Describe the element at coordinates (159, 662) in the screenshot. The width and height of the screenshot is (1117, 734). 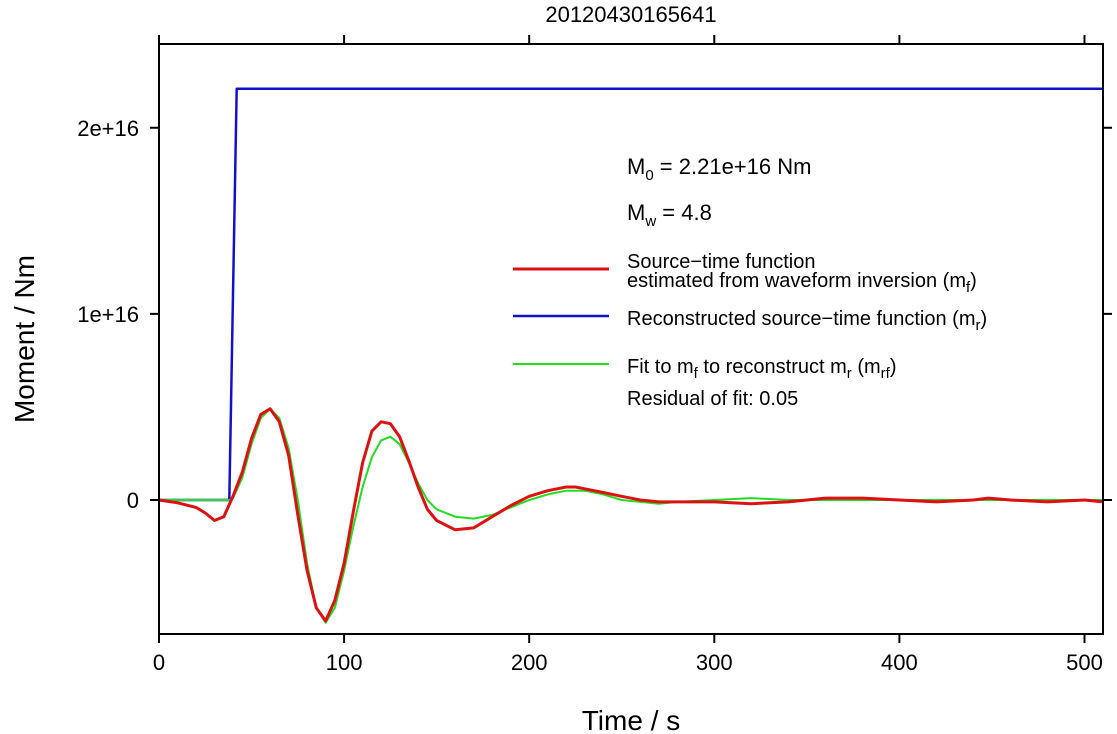
I see `x-tick-label: 0` at that location.